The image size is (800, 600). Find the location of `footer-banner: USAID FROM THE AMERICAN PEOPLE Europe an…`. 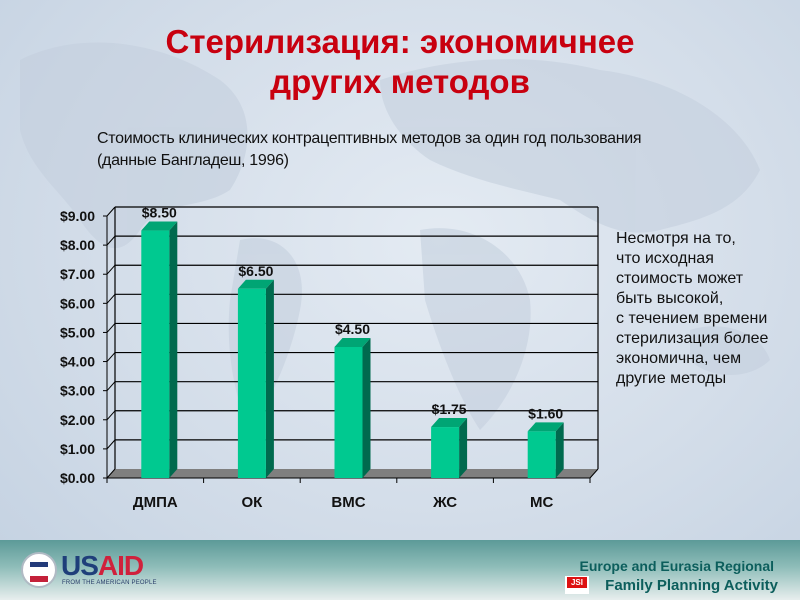

footer-banner: USAID FROM THE AMERICAN PEOPLE Europe an… is located at coordinates (400, 570).